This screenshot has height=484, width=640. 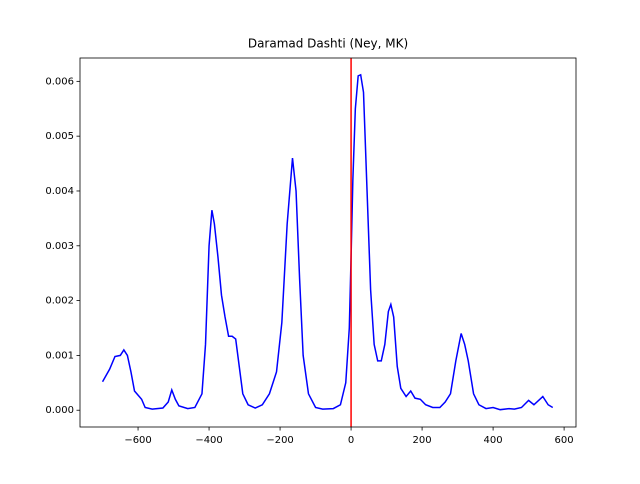 What do you see at coordinates (59, 191) in the screenshot?
I see `y-tick-label: 0.004` at bounding box center [59, 191].